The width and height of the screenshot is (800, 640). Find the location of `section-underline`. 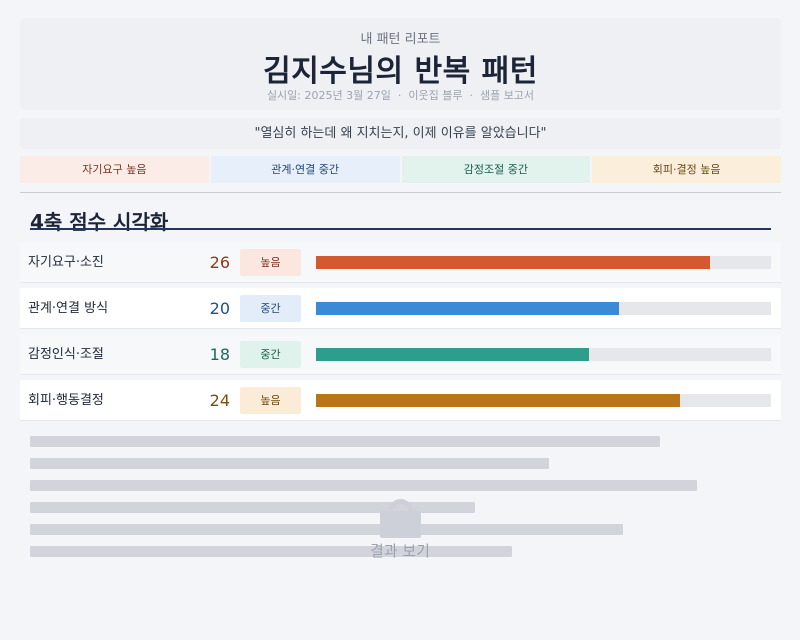

section-underline is located at coordinates (400, 229).